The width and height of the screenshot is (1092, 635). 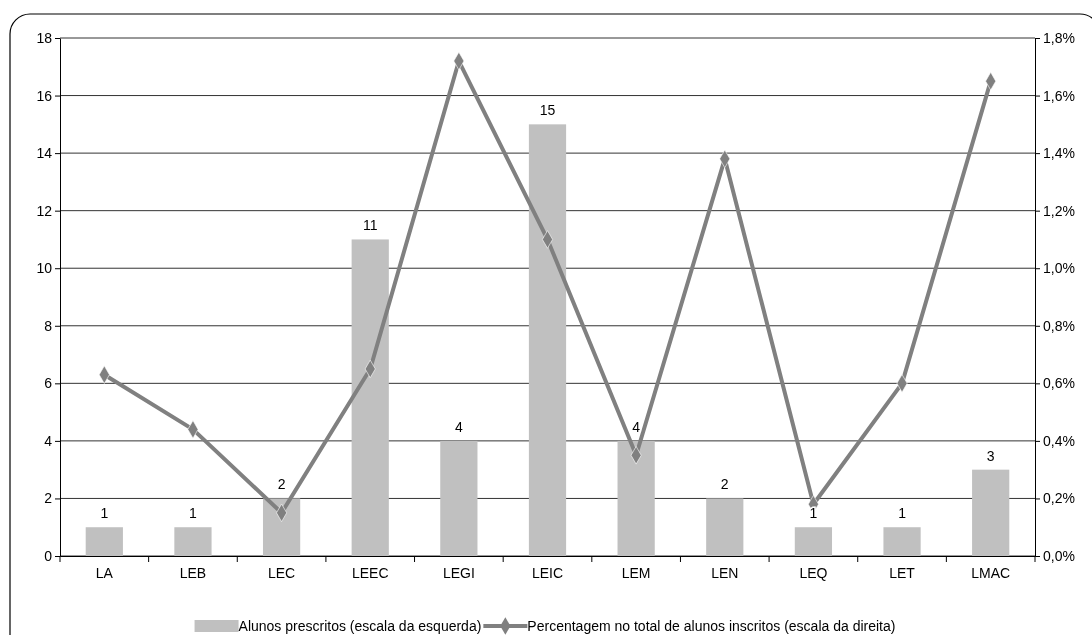 I want to click on x-tick-label: LMAC, so click(x=991, y=572).